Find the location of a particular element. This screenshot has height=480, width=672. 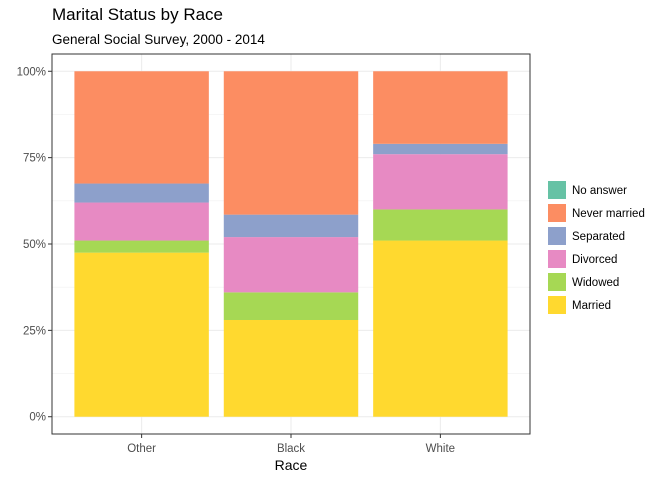

y-tick-label: 0% is located at coordinates (37, 418).